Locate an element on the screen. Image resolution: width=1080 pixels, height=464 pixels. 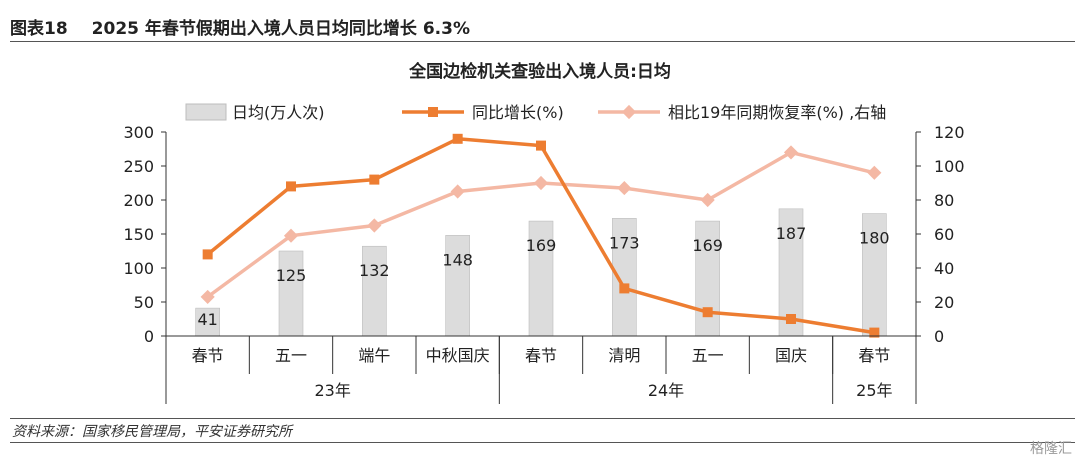
legend-label: 日均(万人次) is located at coordinates (278, 112).